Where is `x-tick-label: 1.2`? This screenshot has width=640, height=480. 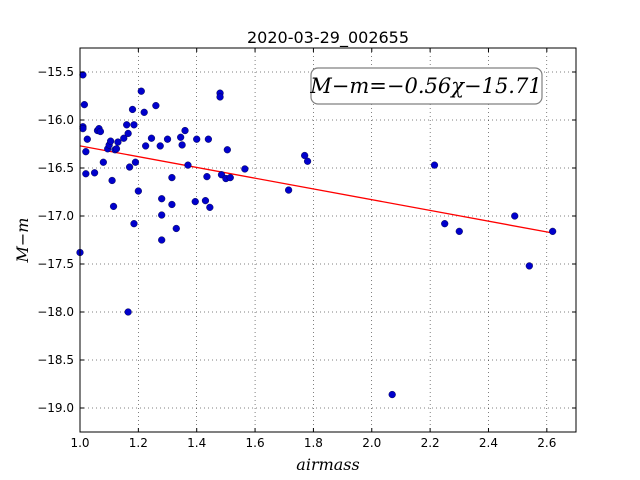 x-tick-label: 1.2 is located at coordinates (138, 443).